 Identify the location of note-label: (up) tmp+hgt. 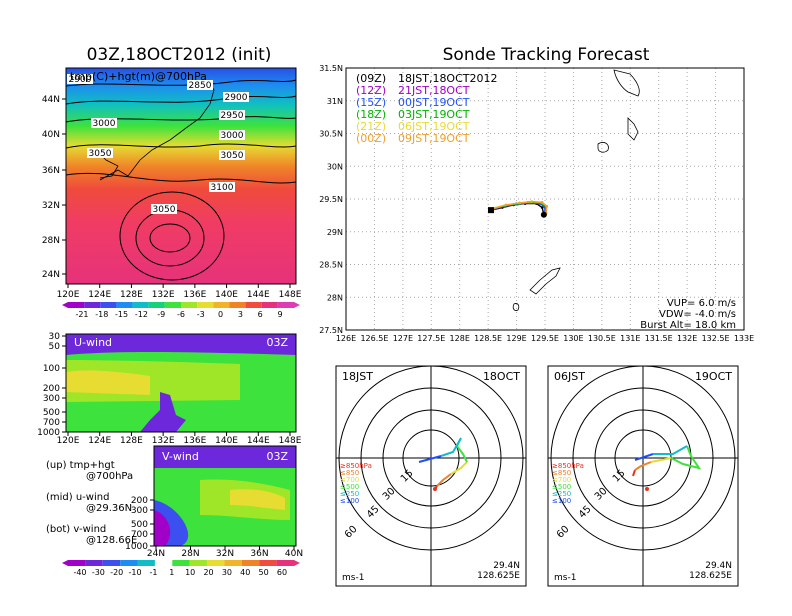
(80, 465).